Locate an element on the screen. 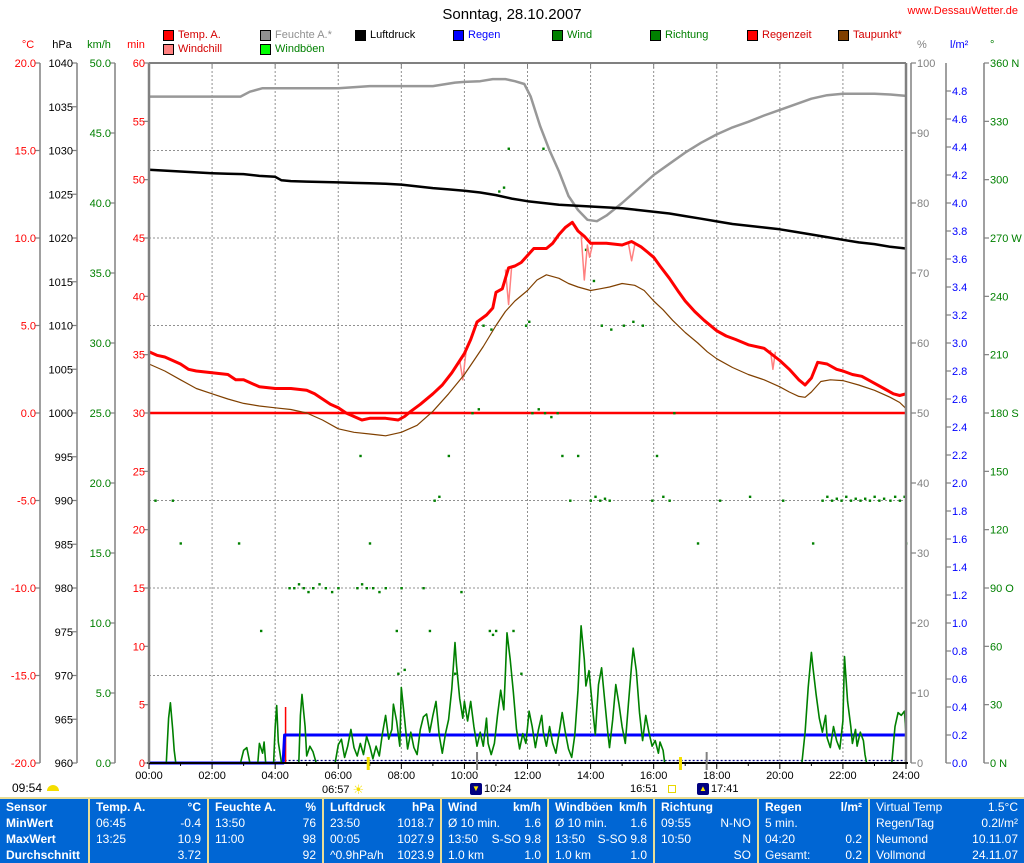 Image resolution: width=1024 pixels, height=863 pixels. svg-text: 1.2 is located at coordinates (959, 596).